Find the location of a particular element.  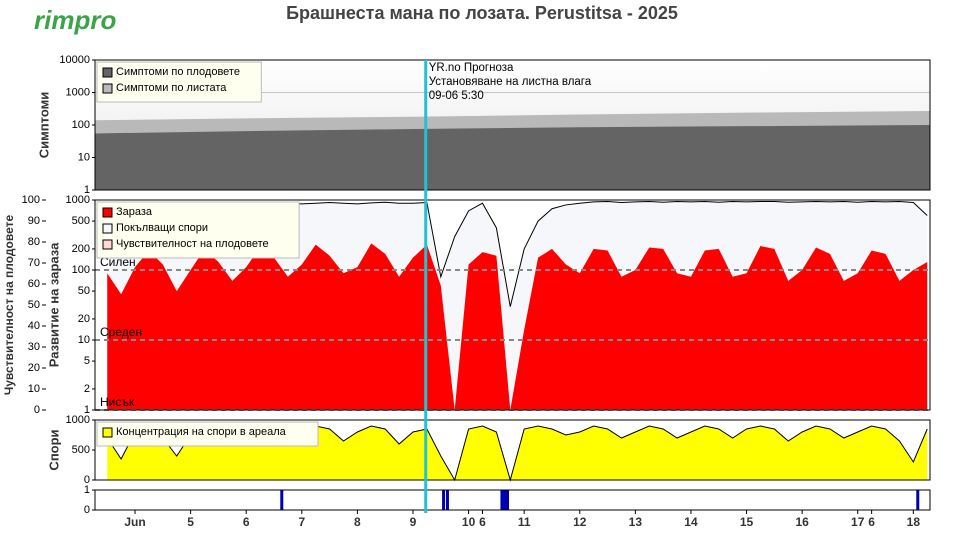

y-tick-label: 200 is located at coordinates (81, 249).